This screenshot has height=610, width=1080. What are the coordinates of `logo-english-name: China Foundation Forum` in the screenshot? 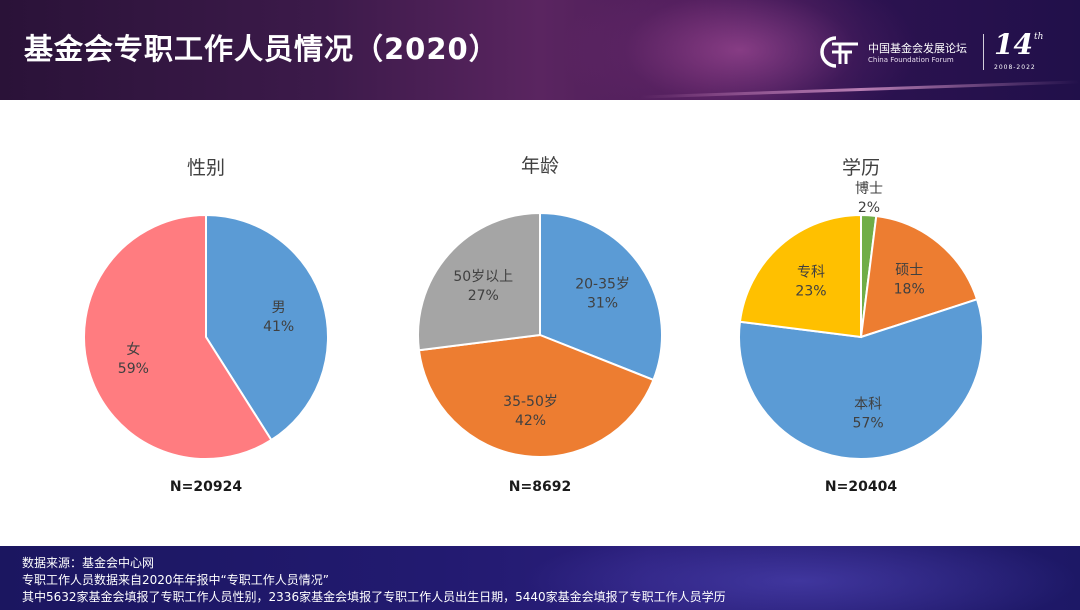 It's located at (911, 60).